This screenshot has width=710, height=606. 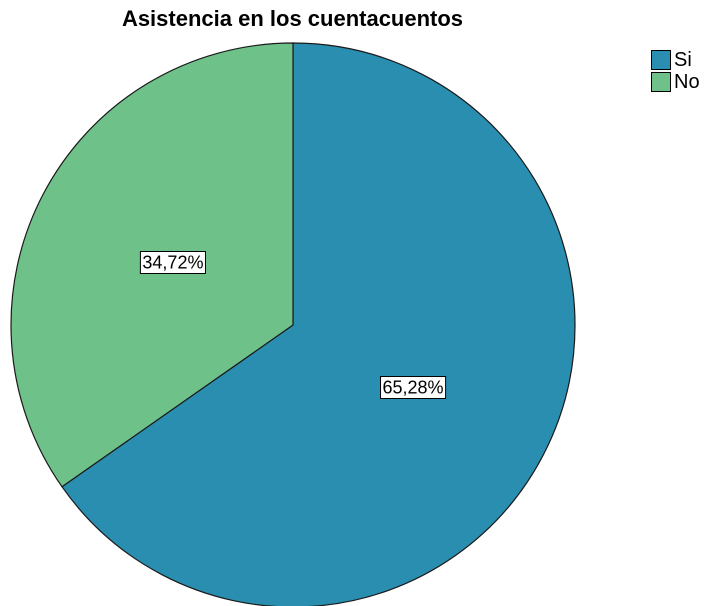 I want to click on pie-label-box-no, so click(x=172, y=262).